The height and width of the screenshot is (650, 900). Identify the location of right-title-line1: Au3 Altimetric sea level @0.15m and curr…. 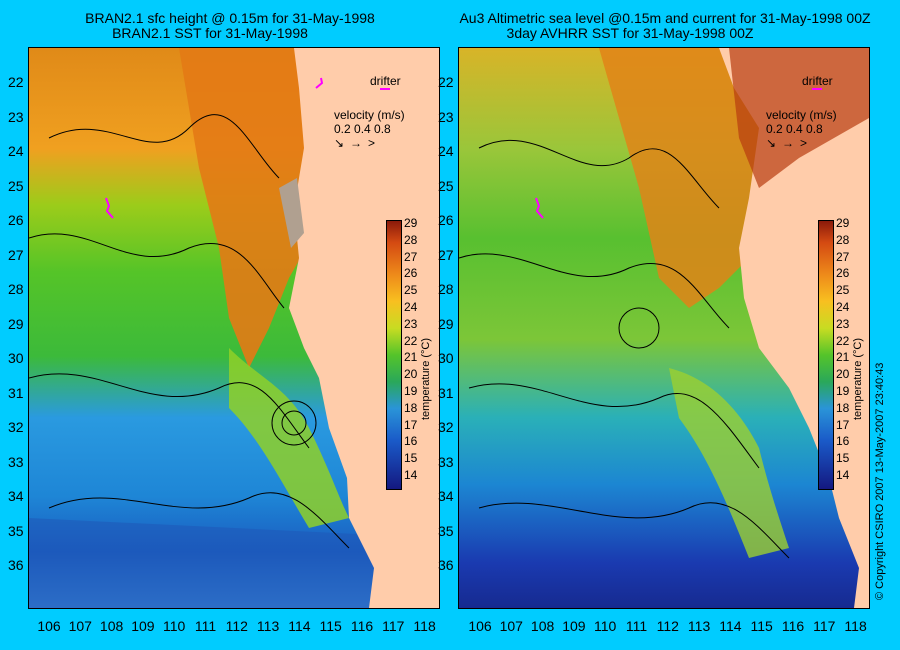
(665, 18).